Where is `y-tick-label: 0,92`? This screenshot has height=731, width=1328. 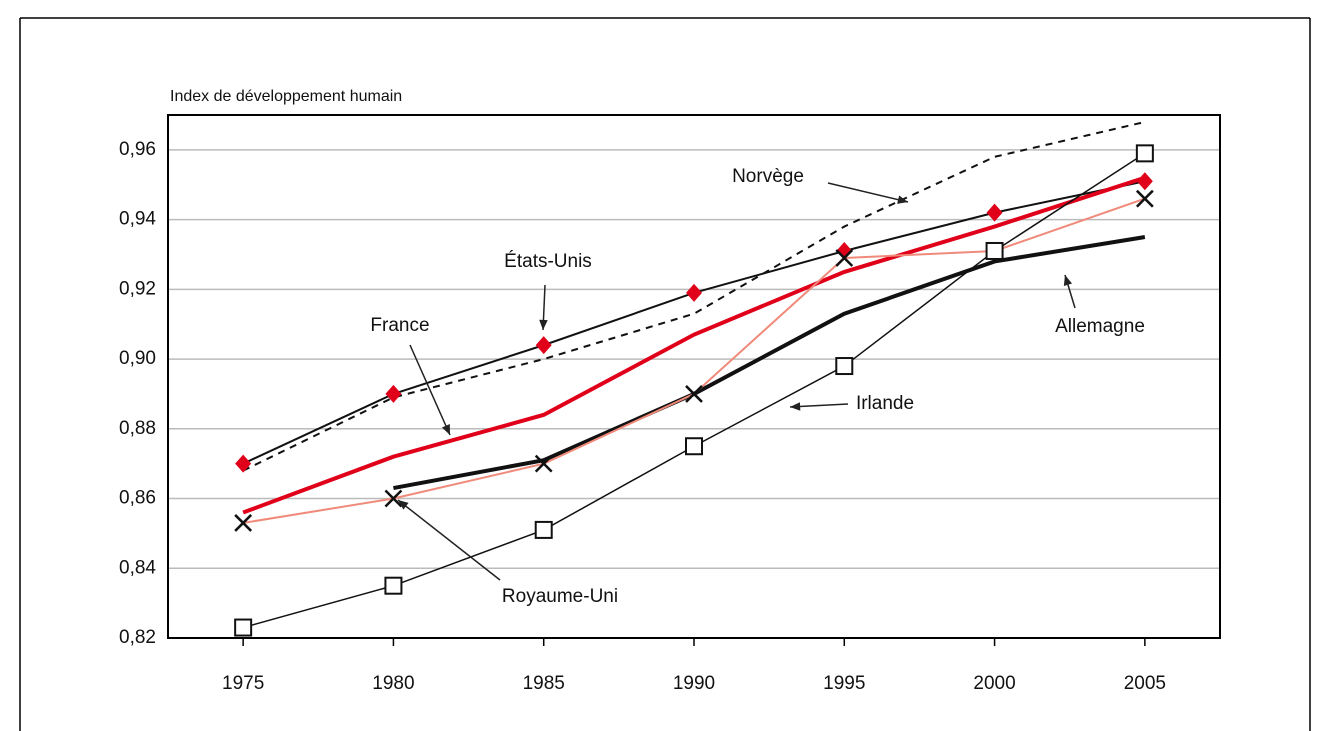
y-tick-label: 0,92 is located at coordinates (137, 288).